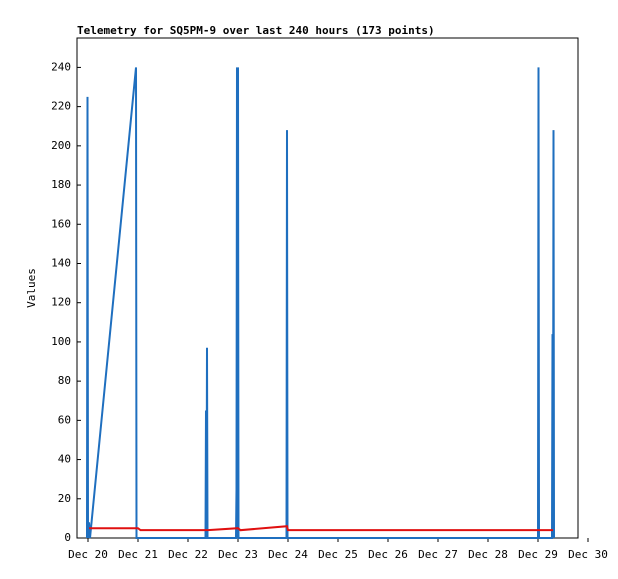 The image size is (618, 579). What do you see at coordinates (61, 223) in the screenshot?
I see `y-tick-label: 160` at bounding box center [61, 223].